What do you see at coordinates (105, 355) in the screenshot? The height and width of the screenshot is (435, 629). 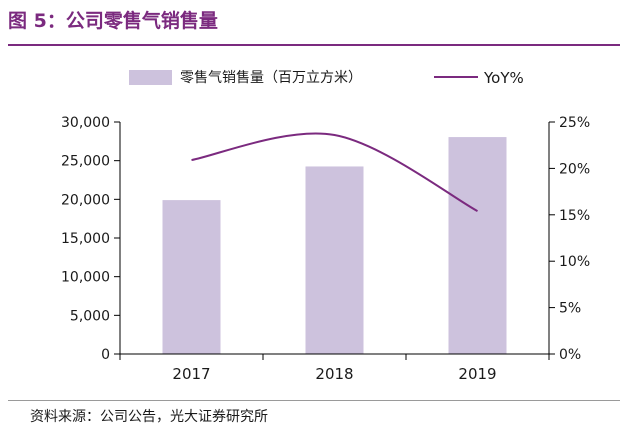 I see `y-left-tick-label: 0` at bounding box center [105, 355].